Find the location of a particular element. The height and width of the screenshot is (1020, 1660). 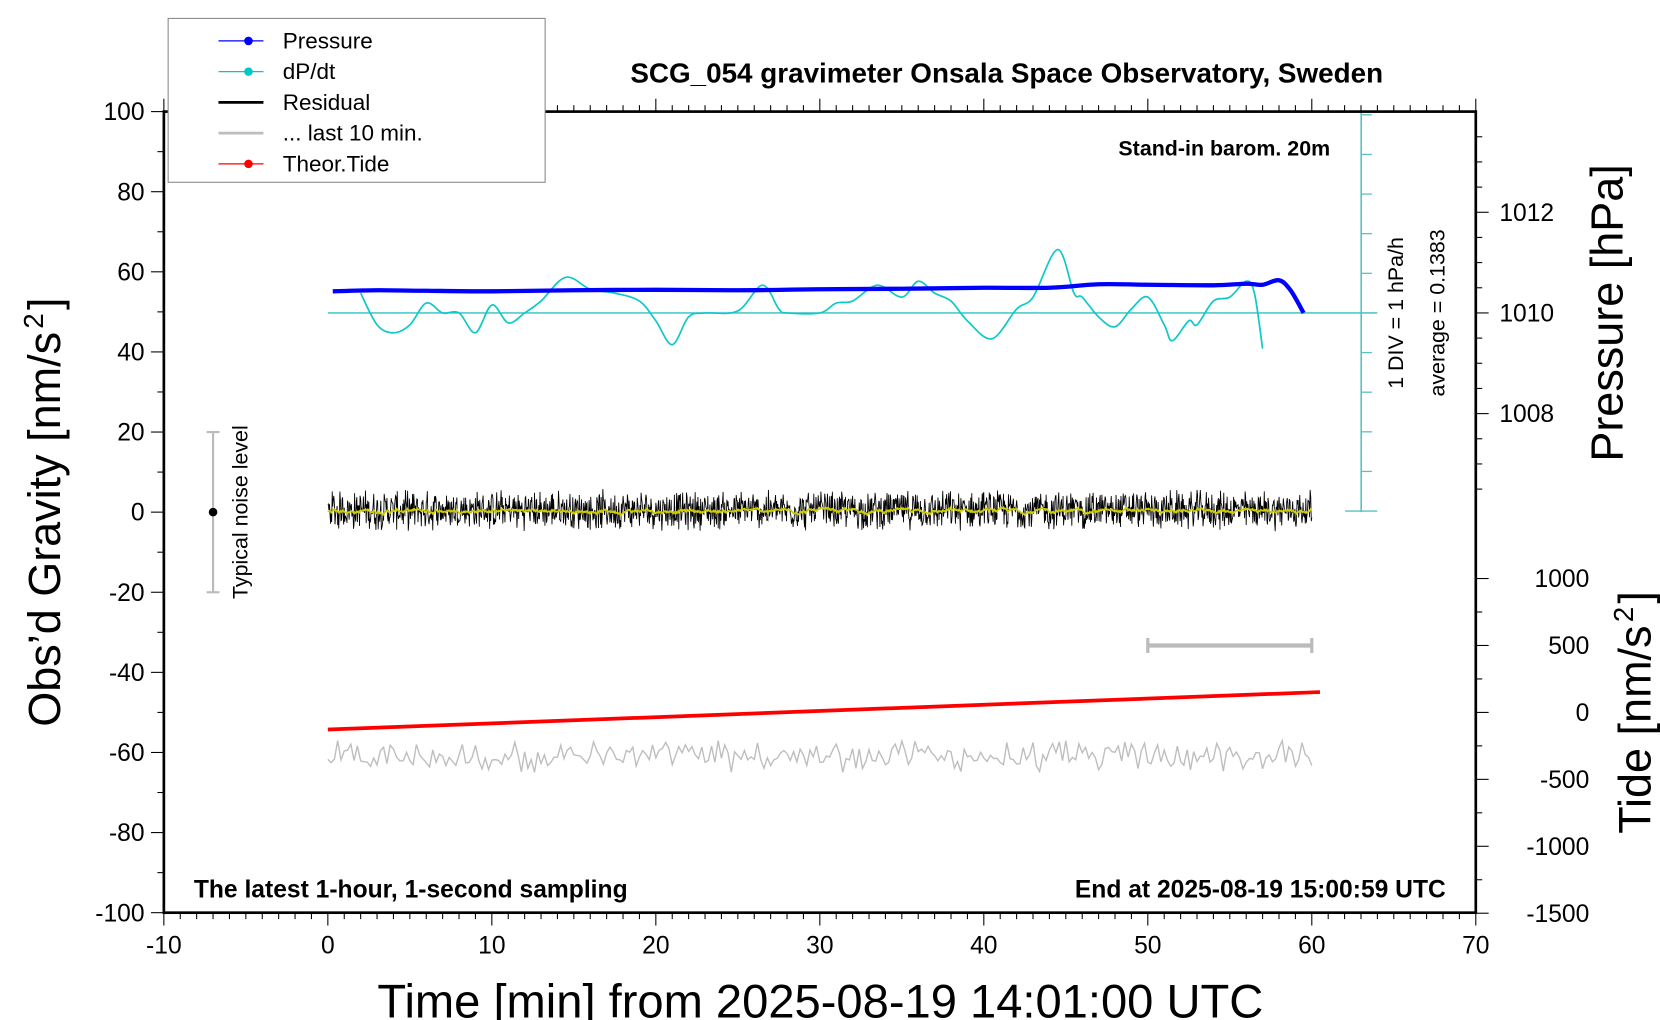

residual-line is located at coordinates (820, 510).